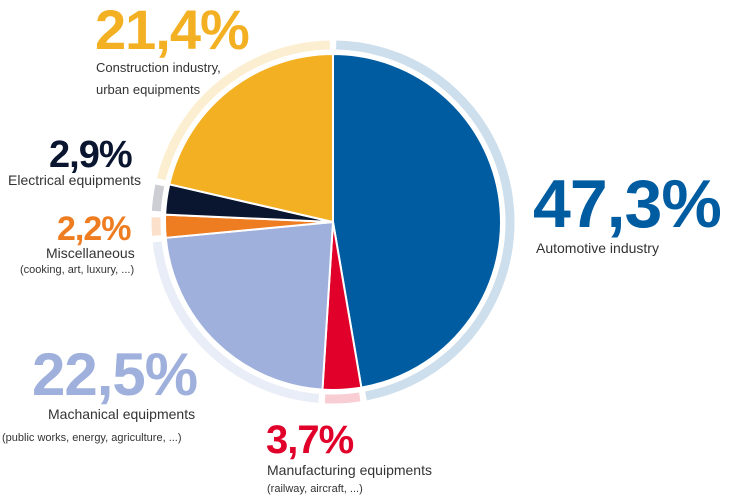 The image size is (755, 497). What do you see at coordinates (172, 30) in the screenshot?
I see `construction-percentage: 21,4%` at bounding box center [172, 30].